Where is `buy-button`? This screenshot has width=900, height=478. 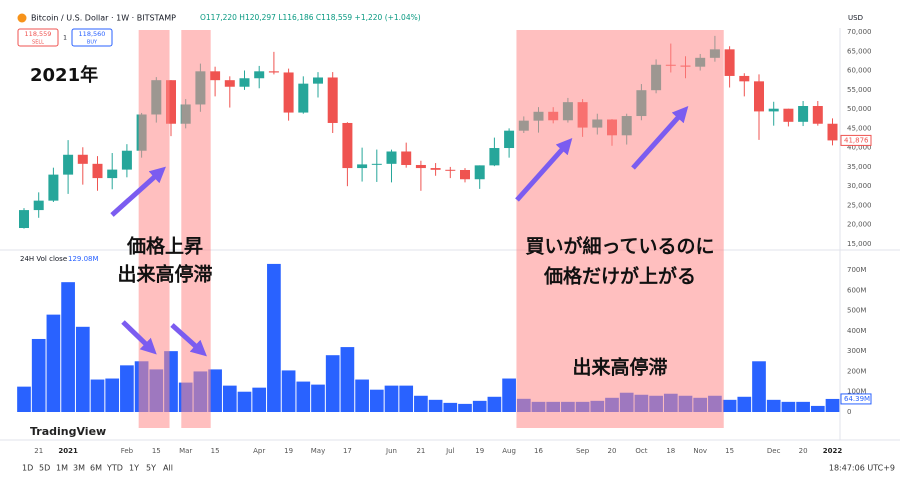 buy-button is located at coordinates (92, 37).